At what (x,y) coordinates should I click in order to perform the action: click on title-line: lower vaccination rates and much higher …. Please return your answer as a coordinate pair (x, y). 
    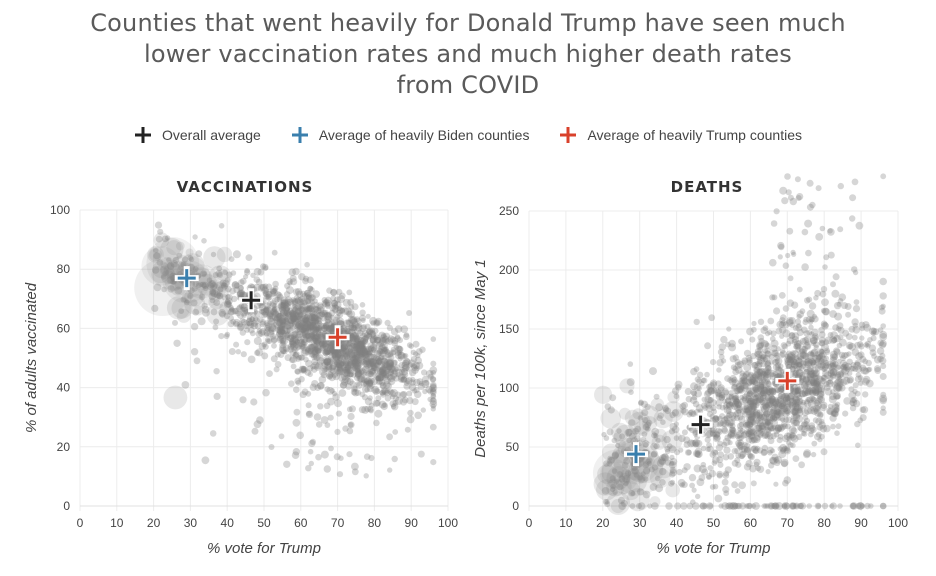
    Looking at the image, I should click on (468, 54).